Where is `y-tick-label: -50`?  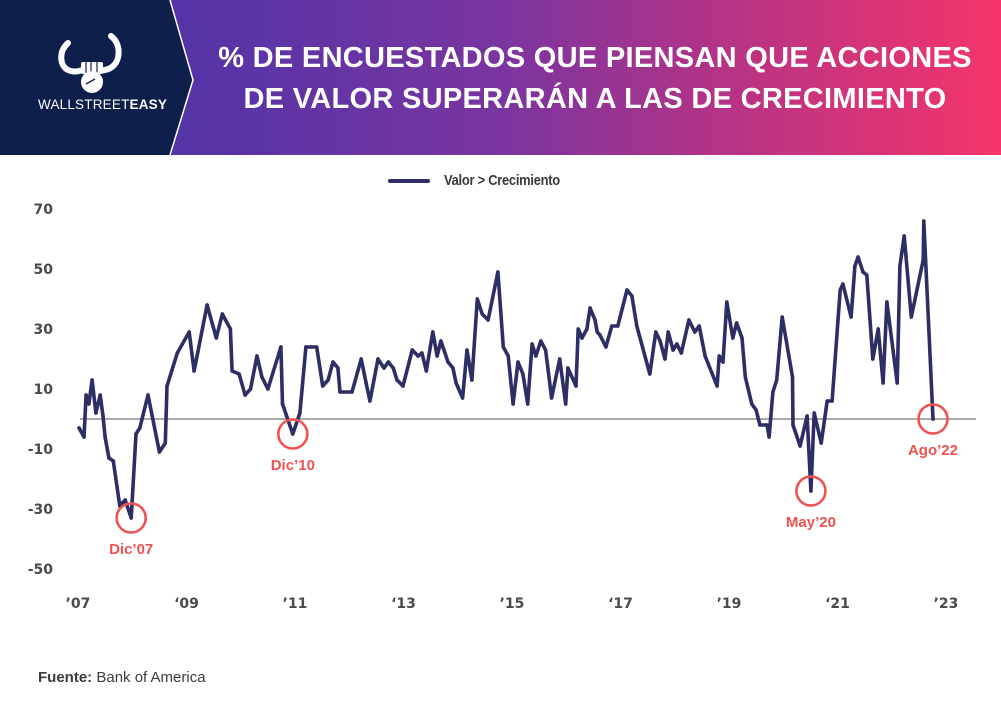 y-tick-label: -50 is located at coordinates (41, 570).